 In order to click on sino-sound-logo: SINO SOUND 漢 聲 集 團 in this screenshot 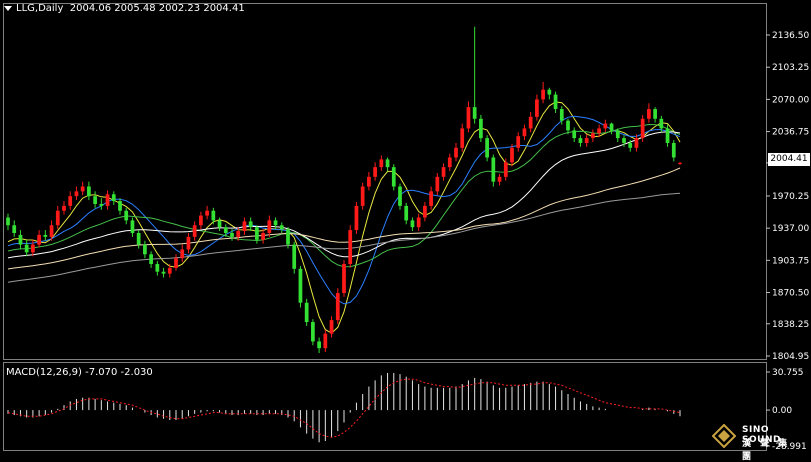, I will do `click(760, 442)`.